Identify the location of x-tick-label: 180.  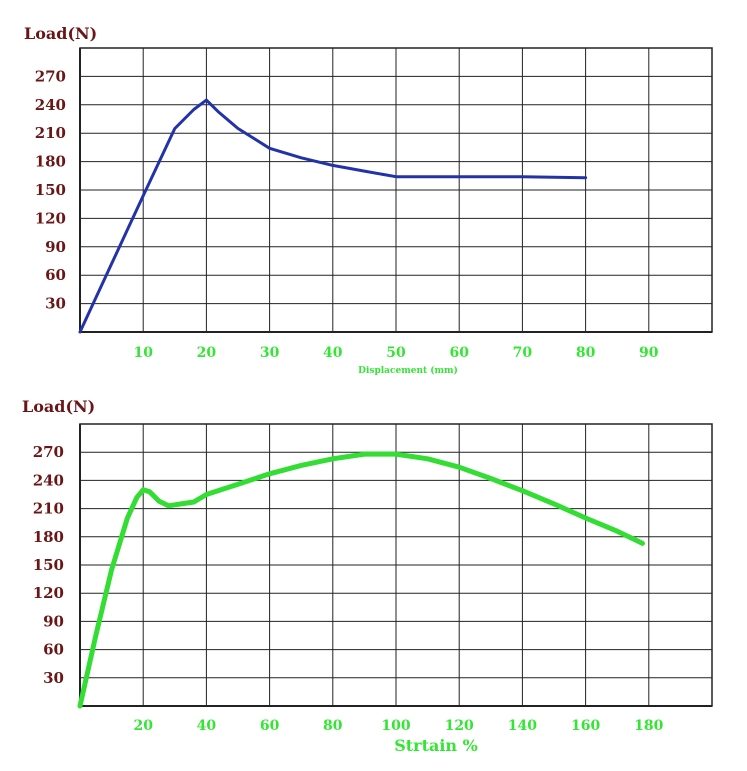
(648, 726).